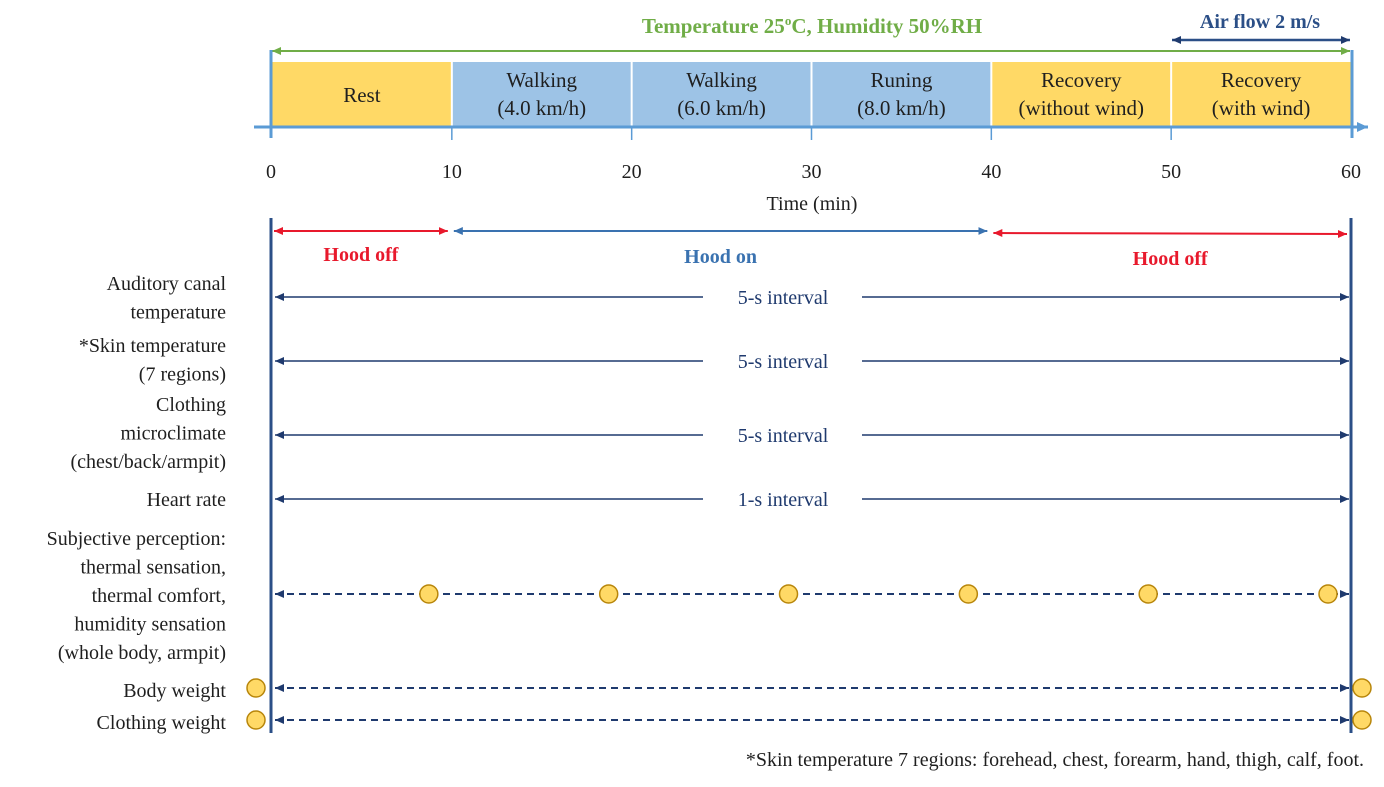 The width and height of the screenshot is (1384, 787). What do you see at coordinates (720, 257) in the screenshot?
I see `hood-label: Hood on` at bounding box center [720, 257].